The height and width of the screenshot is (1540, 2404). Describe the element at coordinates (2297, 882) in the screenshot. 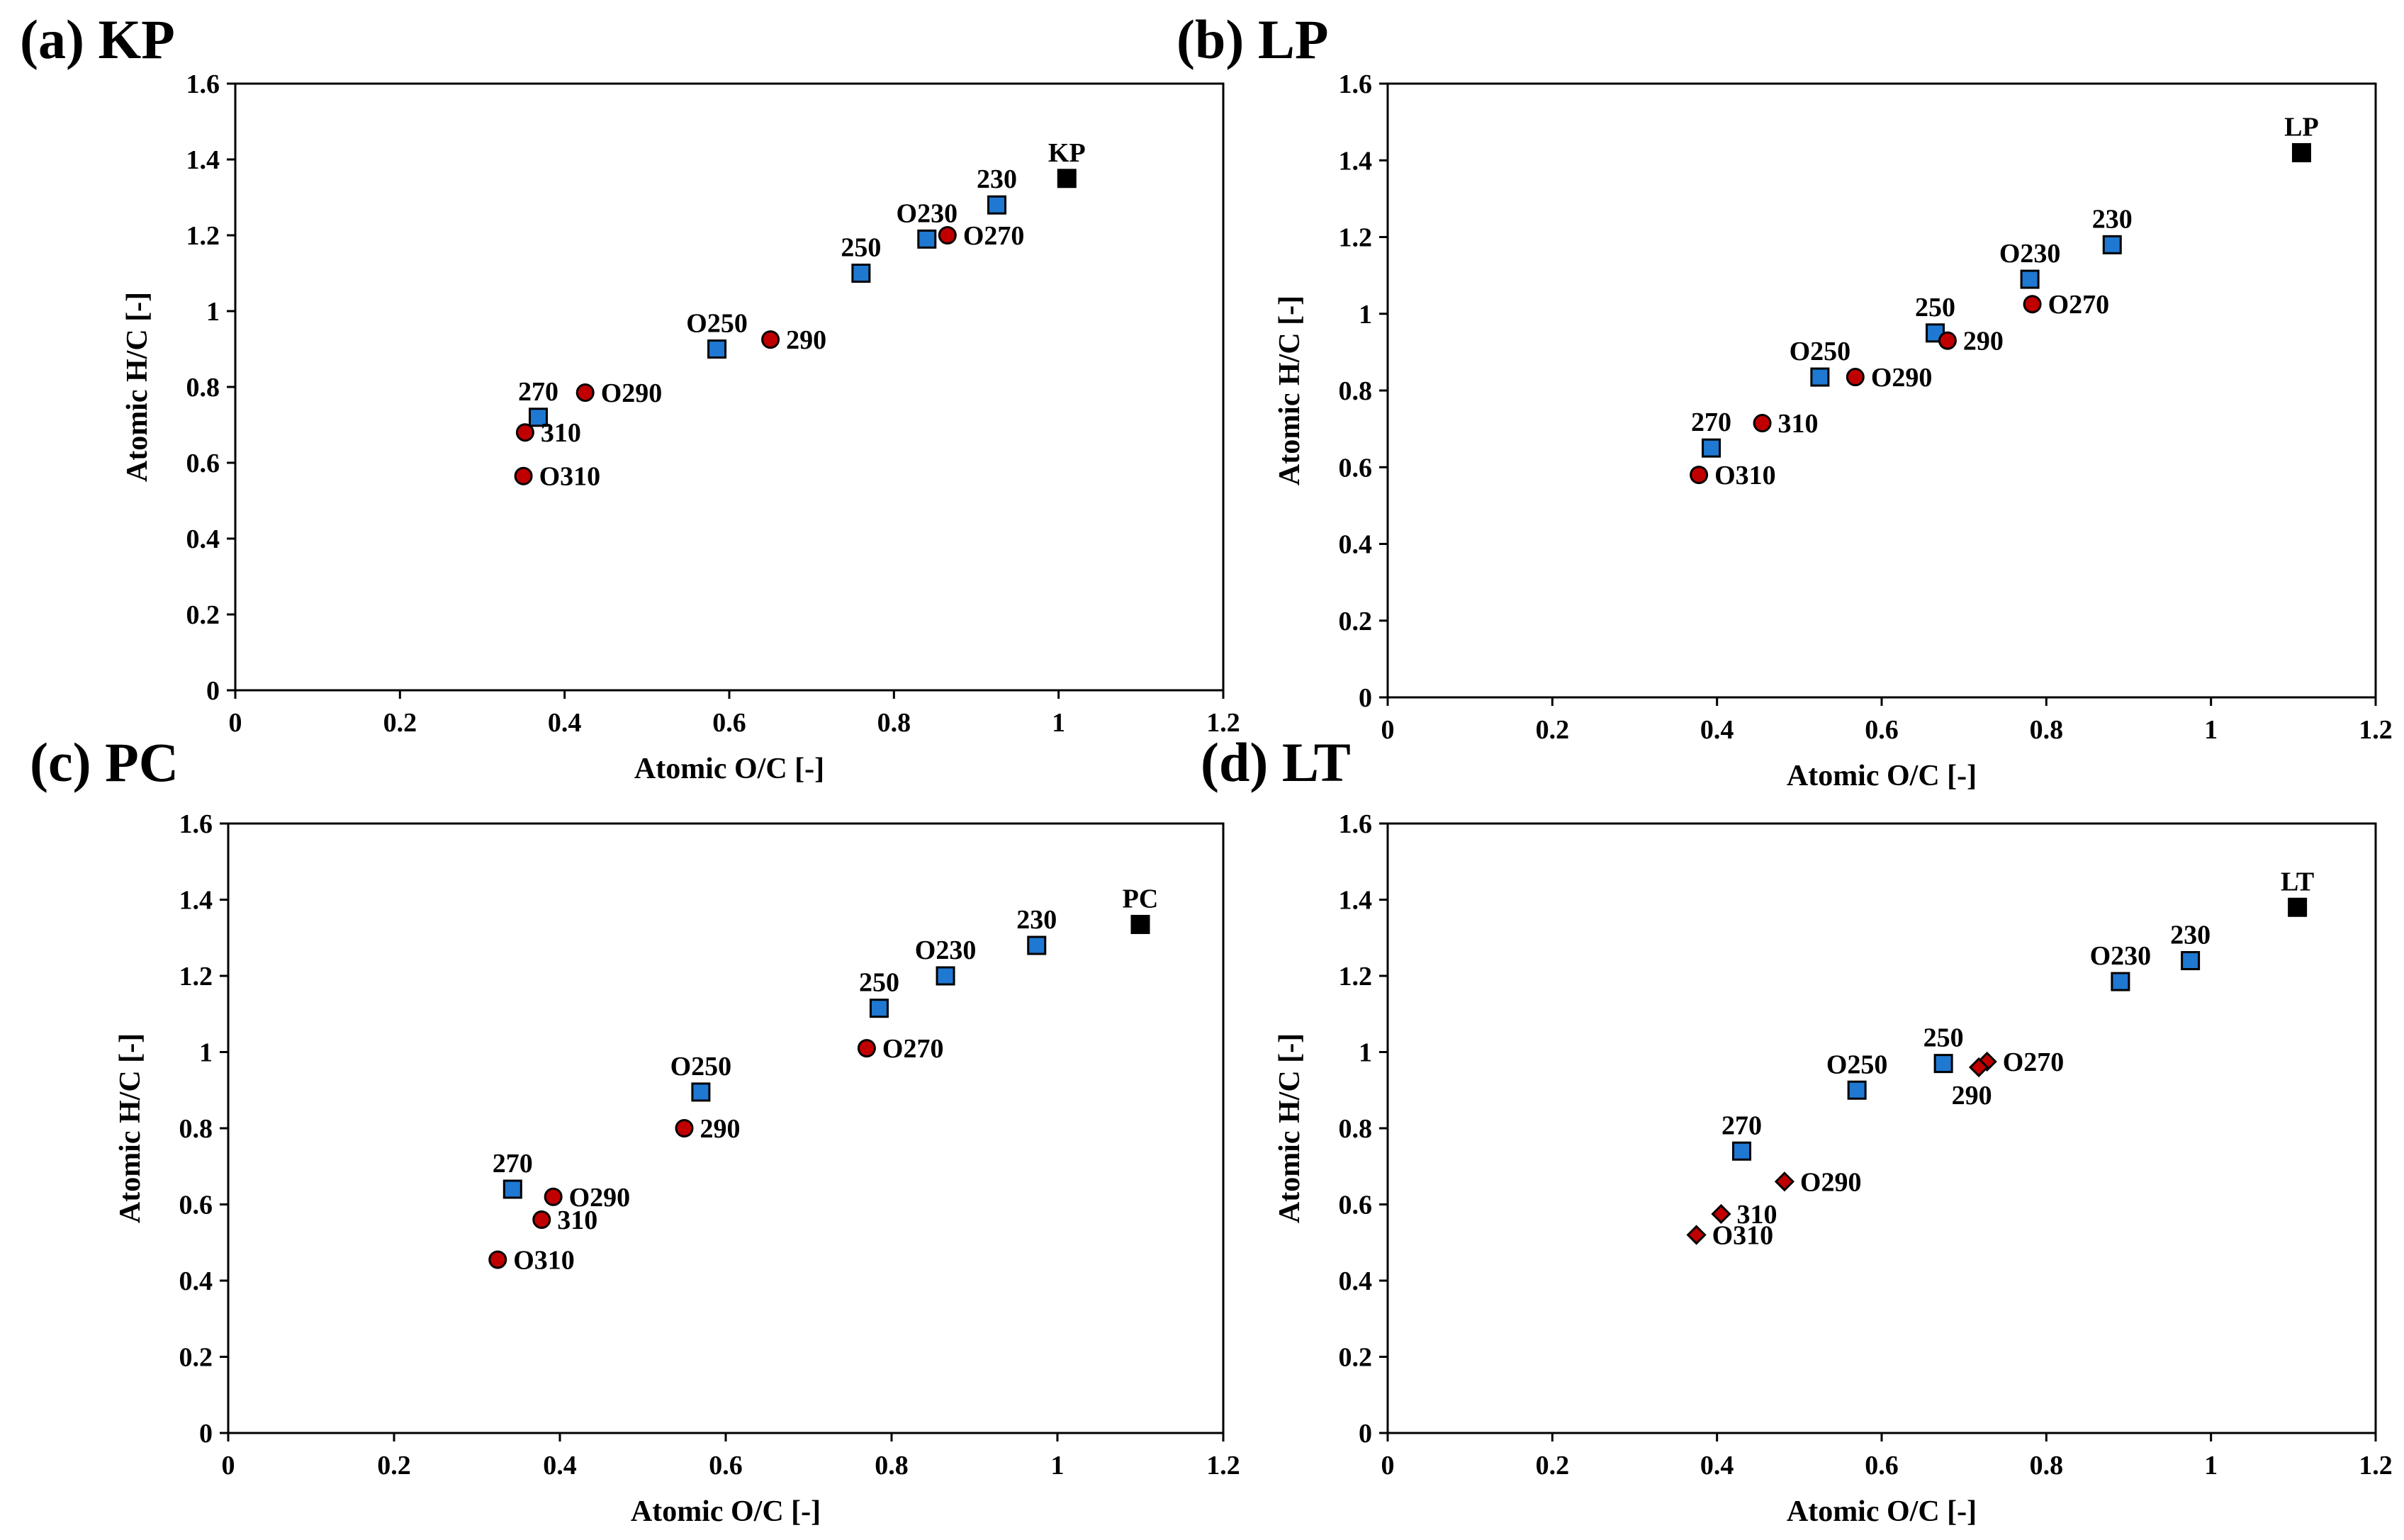

I see `data-label: LT` at that location.